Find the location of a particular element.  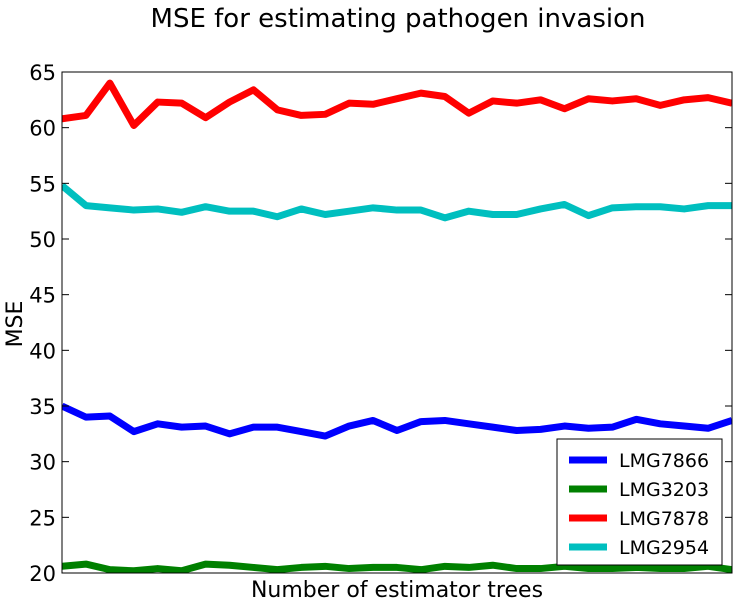

y-axis-label: MSE is located at coordinates (15, 324).